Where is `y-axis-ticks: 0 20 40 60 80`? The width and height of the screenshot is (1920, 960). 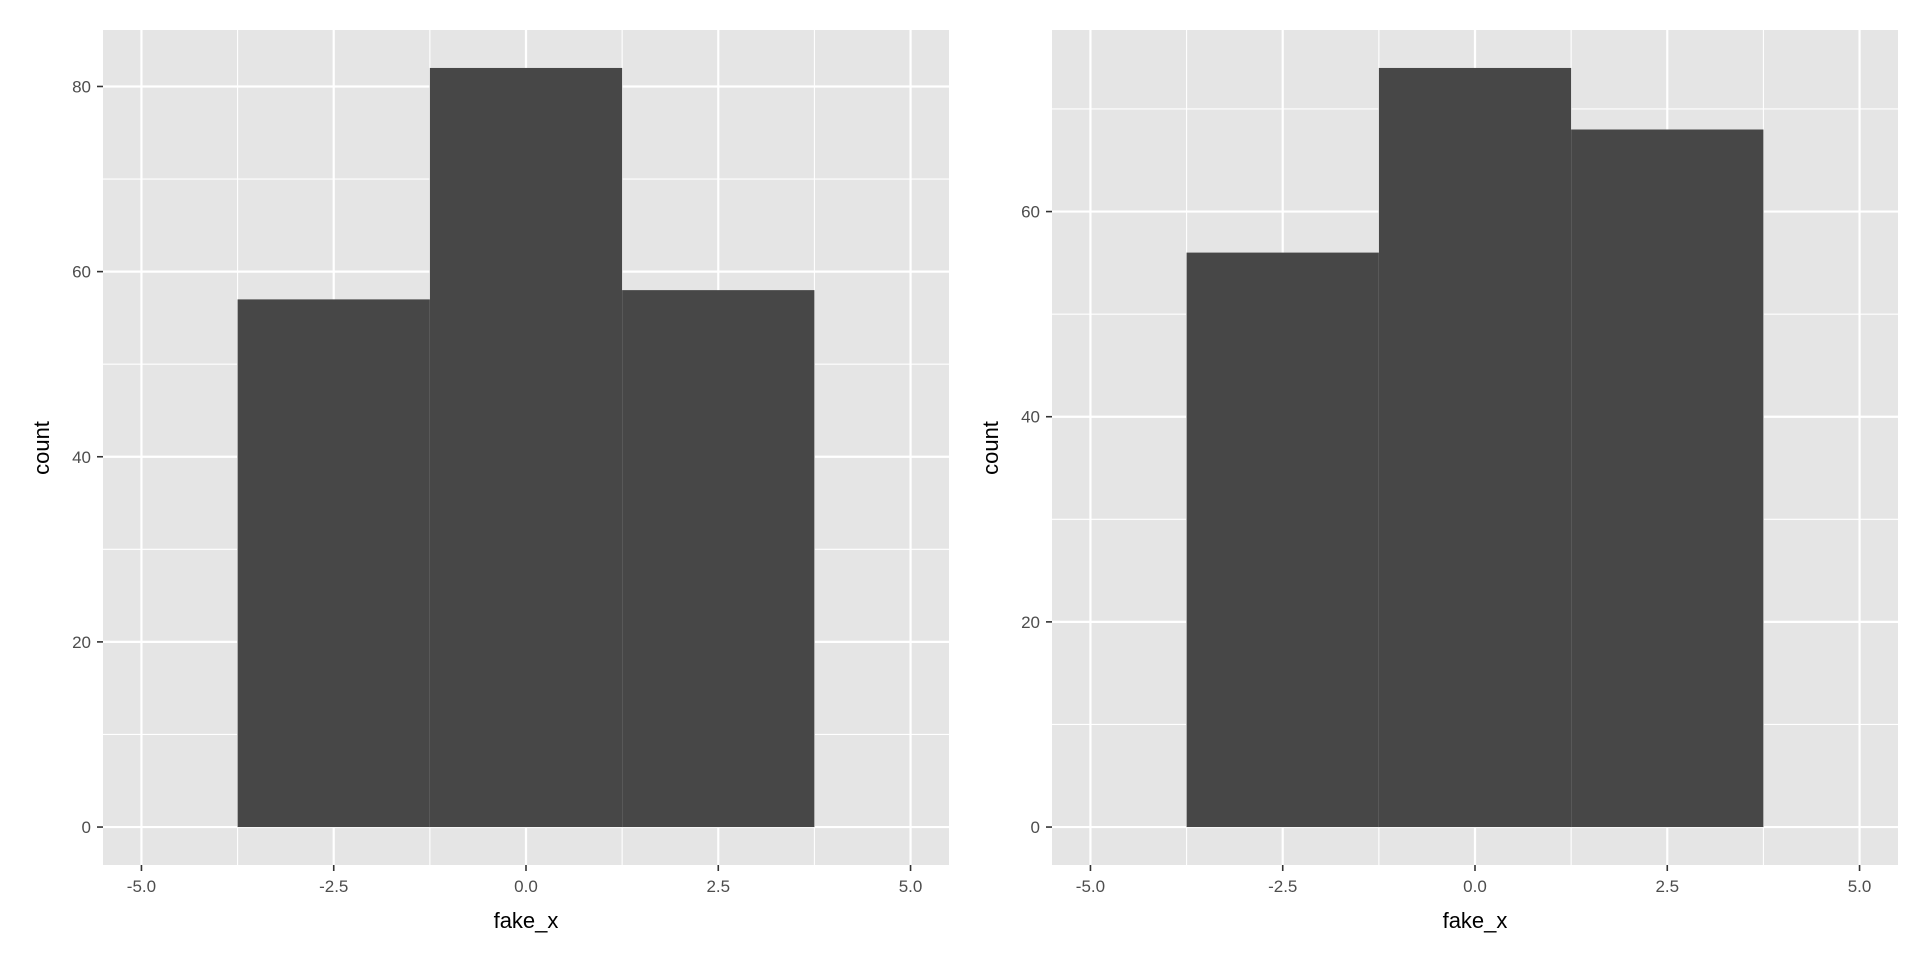 y-axis-ticks: 0 20 40 60 80 is located at coordinates (87, 457).